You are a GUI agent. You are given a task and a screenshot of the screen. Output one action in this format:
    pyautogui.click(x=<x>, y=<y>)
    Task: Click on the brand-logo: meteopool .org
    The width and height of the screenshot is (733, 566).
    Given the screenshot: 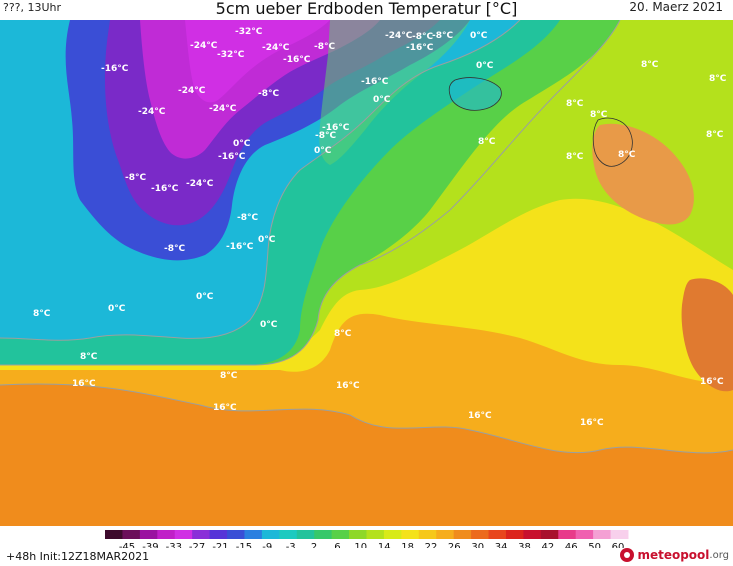 What is the action you would take?
    pyautogui.click(x=674, y=555)
    